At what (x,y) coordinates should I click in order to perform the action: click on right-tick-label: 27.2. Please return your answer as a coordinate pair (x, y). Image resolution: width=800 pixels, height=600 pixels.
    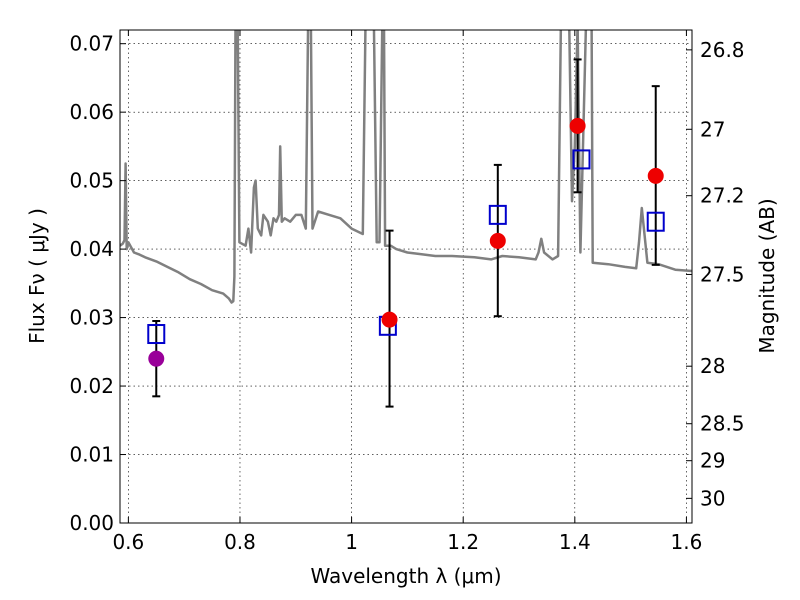
    Looking at the image, I should click on (722, 196).